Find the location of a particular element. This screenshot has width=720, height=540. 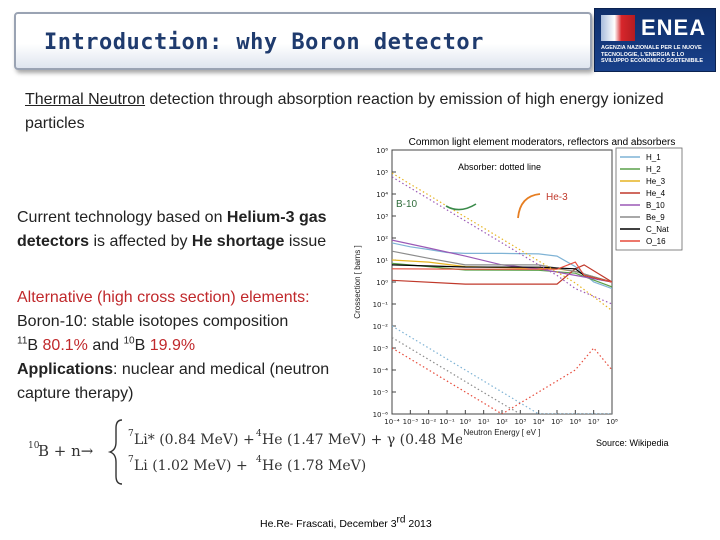

legend-label: He_3 is located at coordinates (656, 181).